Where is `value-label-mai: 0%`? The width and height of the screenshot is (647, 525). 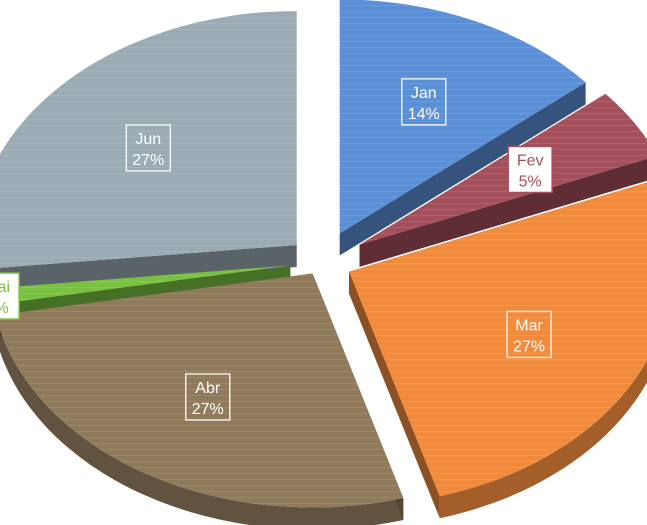 value-label-mai: 0% is located at coordinates (4, 308).